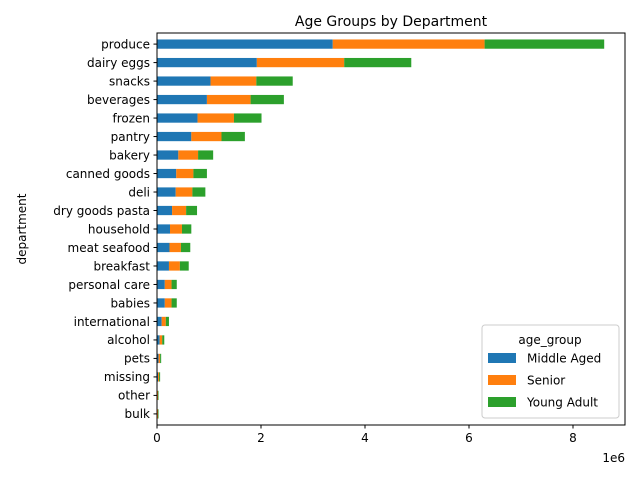 The height and width of the screenshot is (480, 640). I want to click on x-tick-label: 4, so click(365, 438).